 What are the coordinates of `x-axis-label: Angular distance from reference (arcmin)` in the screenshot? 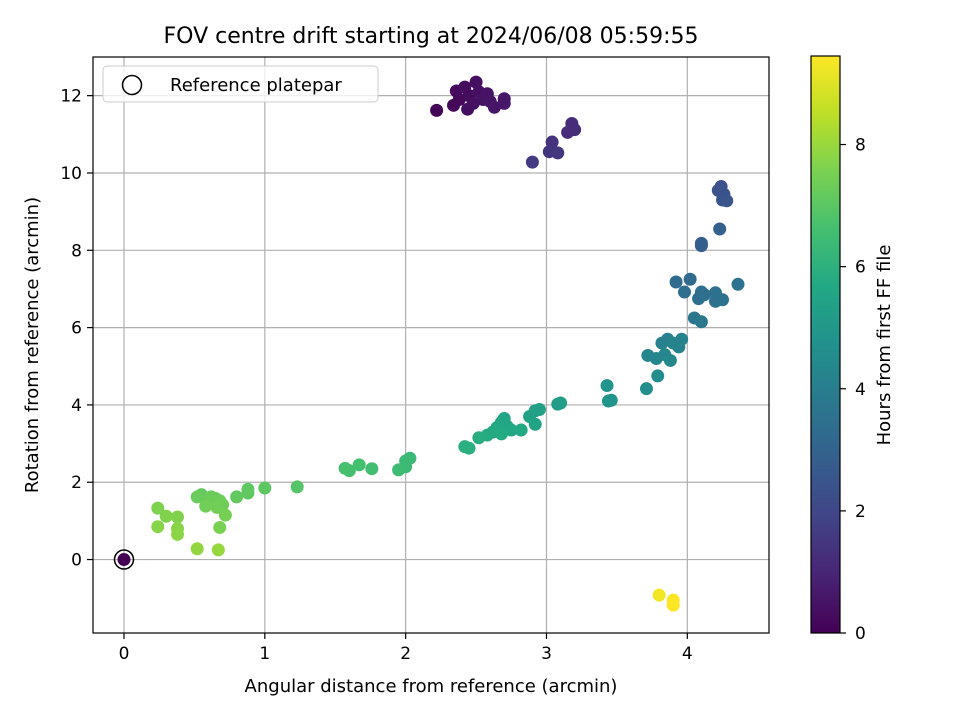 It's located at (431, 686).